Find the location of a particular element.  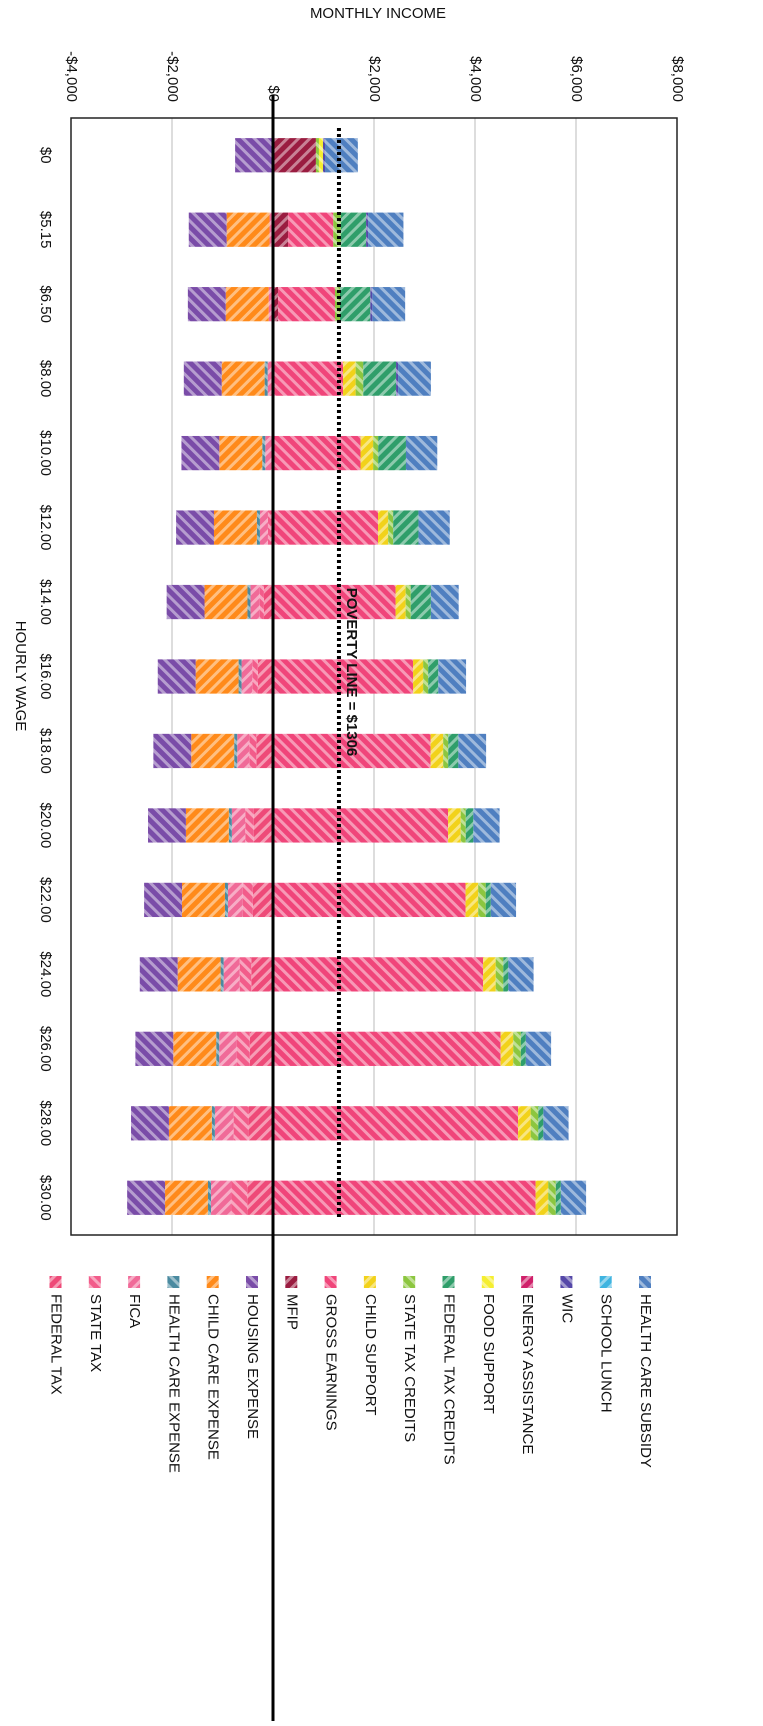

legend-label: FEDERAL TAX is located at coordinates (56, 1344).